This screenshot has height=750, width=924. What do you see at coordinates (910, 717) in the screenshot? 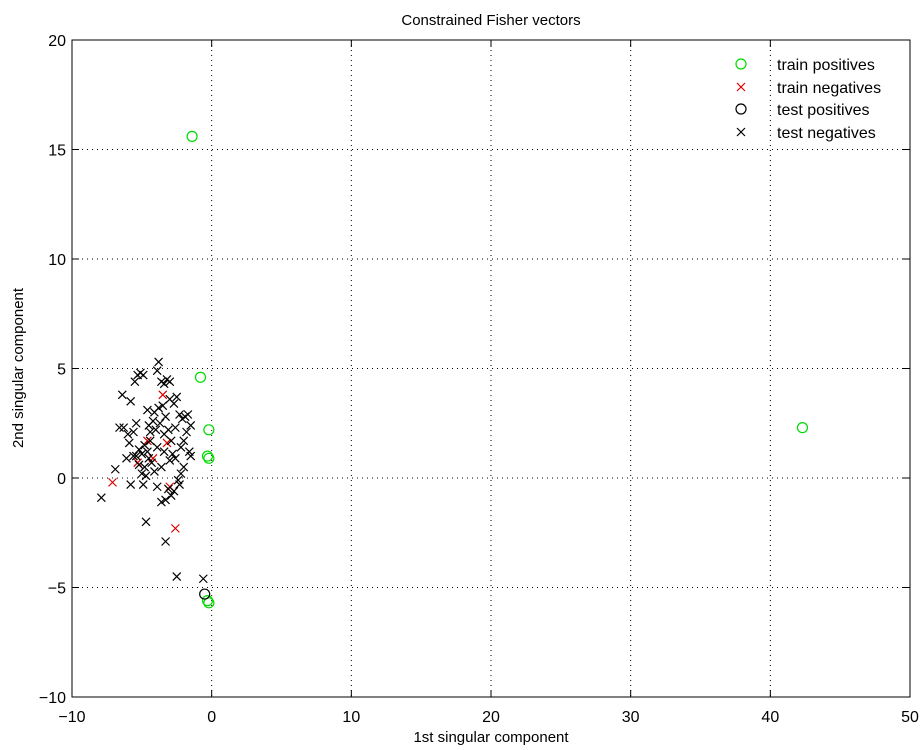
I see `x-tick-label: 50` at bounding box center [910, 717].